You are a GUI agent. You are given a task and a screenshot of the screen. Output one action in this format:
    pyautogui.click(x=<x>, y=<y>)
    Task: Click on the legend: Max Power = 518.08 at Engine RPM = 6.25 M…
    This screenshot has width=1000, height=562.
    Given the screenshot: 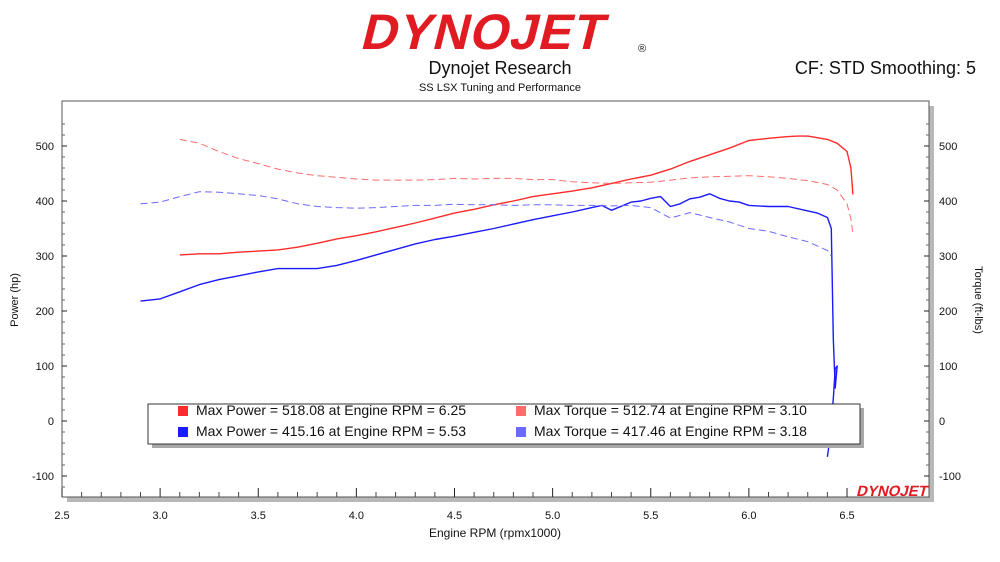 What is the action you would take?
    pyautogui.click(x=505, y=425)
    